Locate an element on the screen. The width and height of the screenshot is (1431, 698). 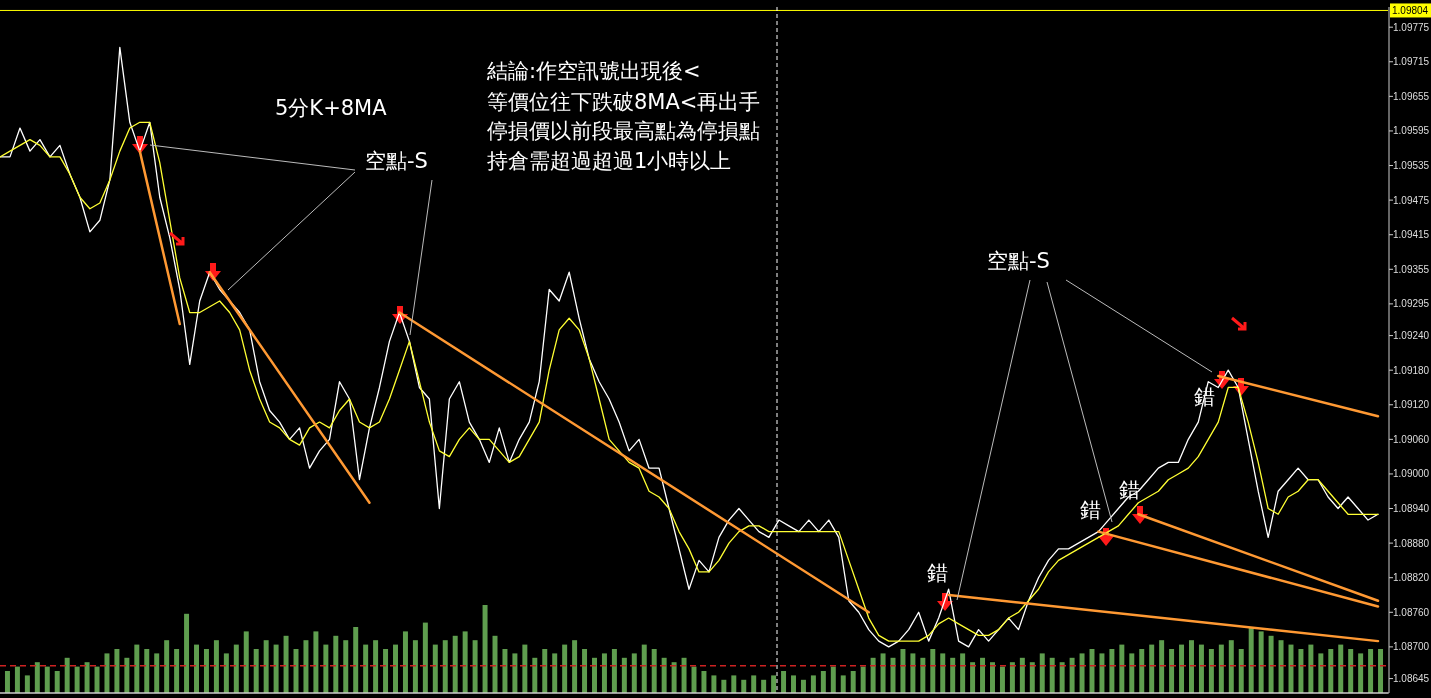
y-tick-label: 1.09595 is located at coordinates (1411, 131).